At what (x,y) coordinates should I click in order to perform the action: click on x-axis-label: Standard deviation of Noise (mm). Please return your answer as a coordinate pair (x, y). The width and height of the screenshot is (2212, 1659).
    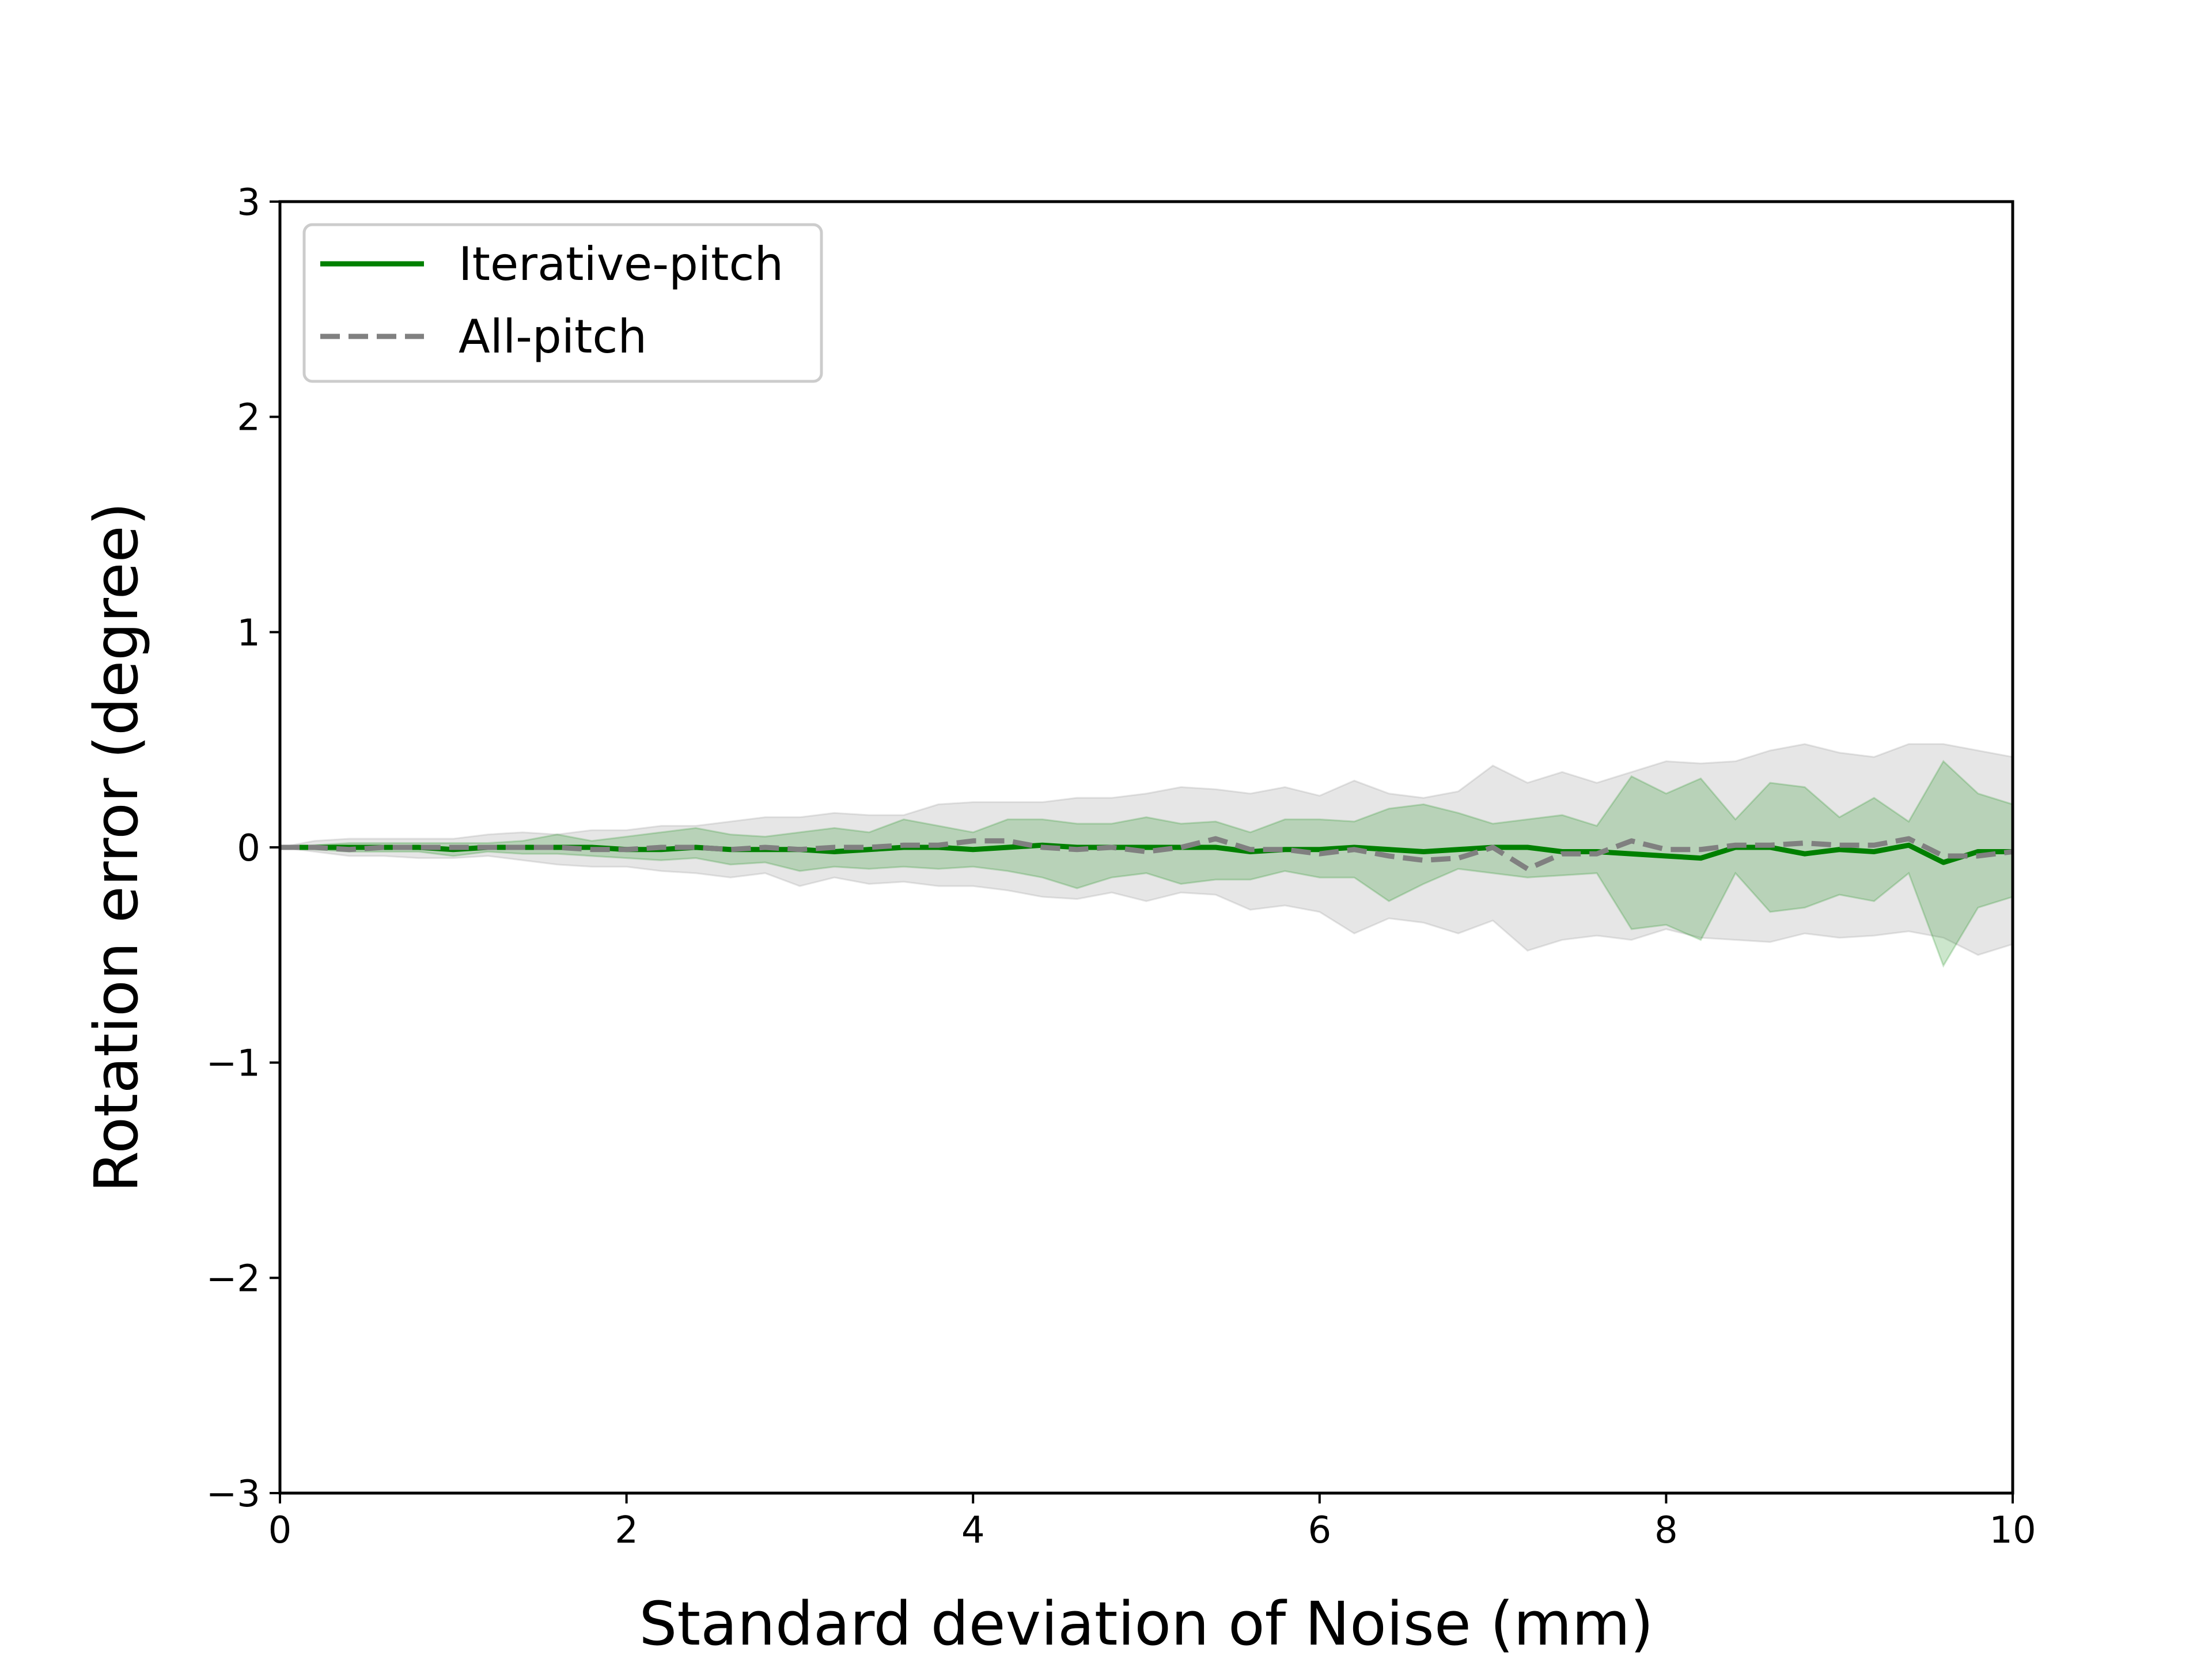
    Looking at the image, I should click on (1146, 1624).